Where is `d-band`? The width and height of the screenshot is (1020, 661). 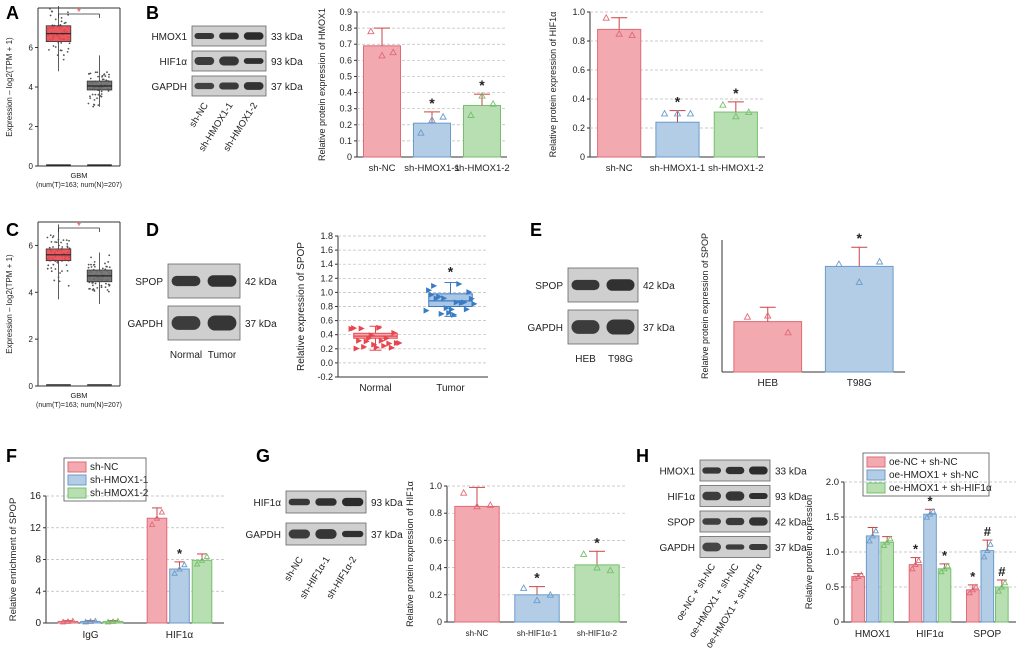 d-band is located at coordinates (186, 281).